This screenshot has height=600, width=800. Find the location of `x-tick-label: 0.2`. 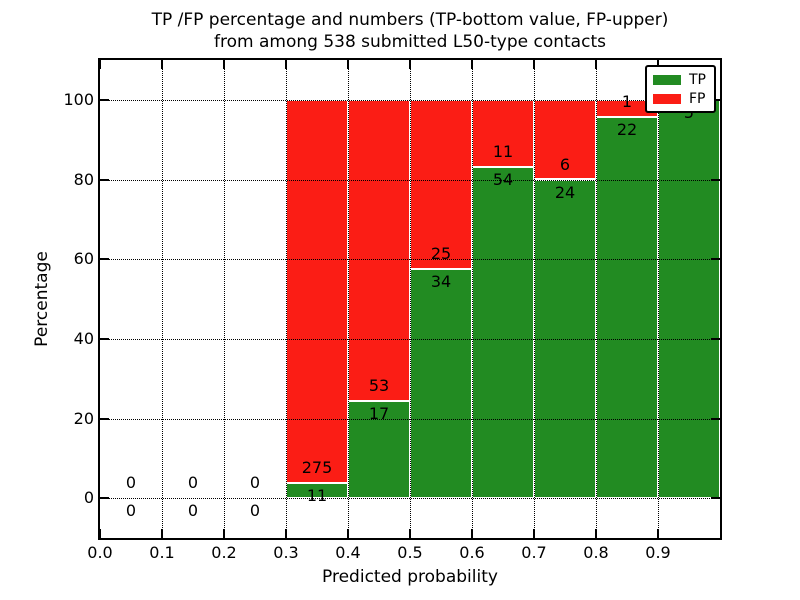

x-tick-label: 0.2 is located at coordinates (224, 552).